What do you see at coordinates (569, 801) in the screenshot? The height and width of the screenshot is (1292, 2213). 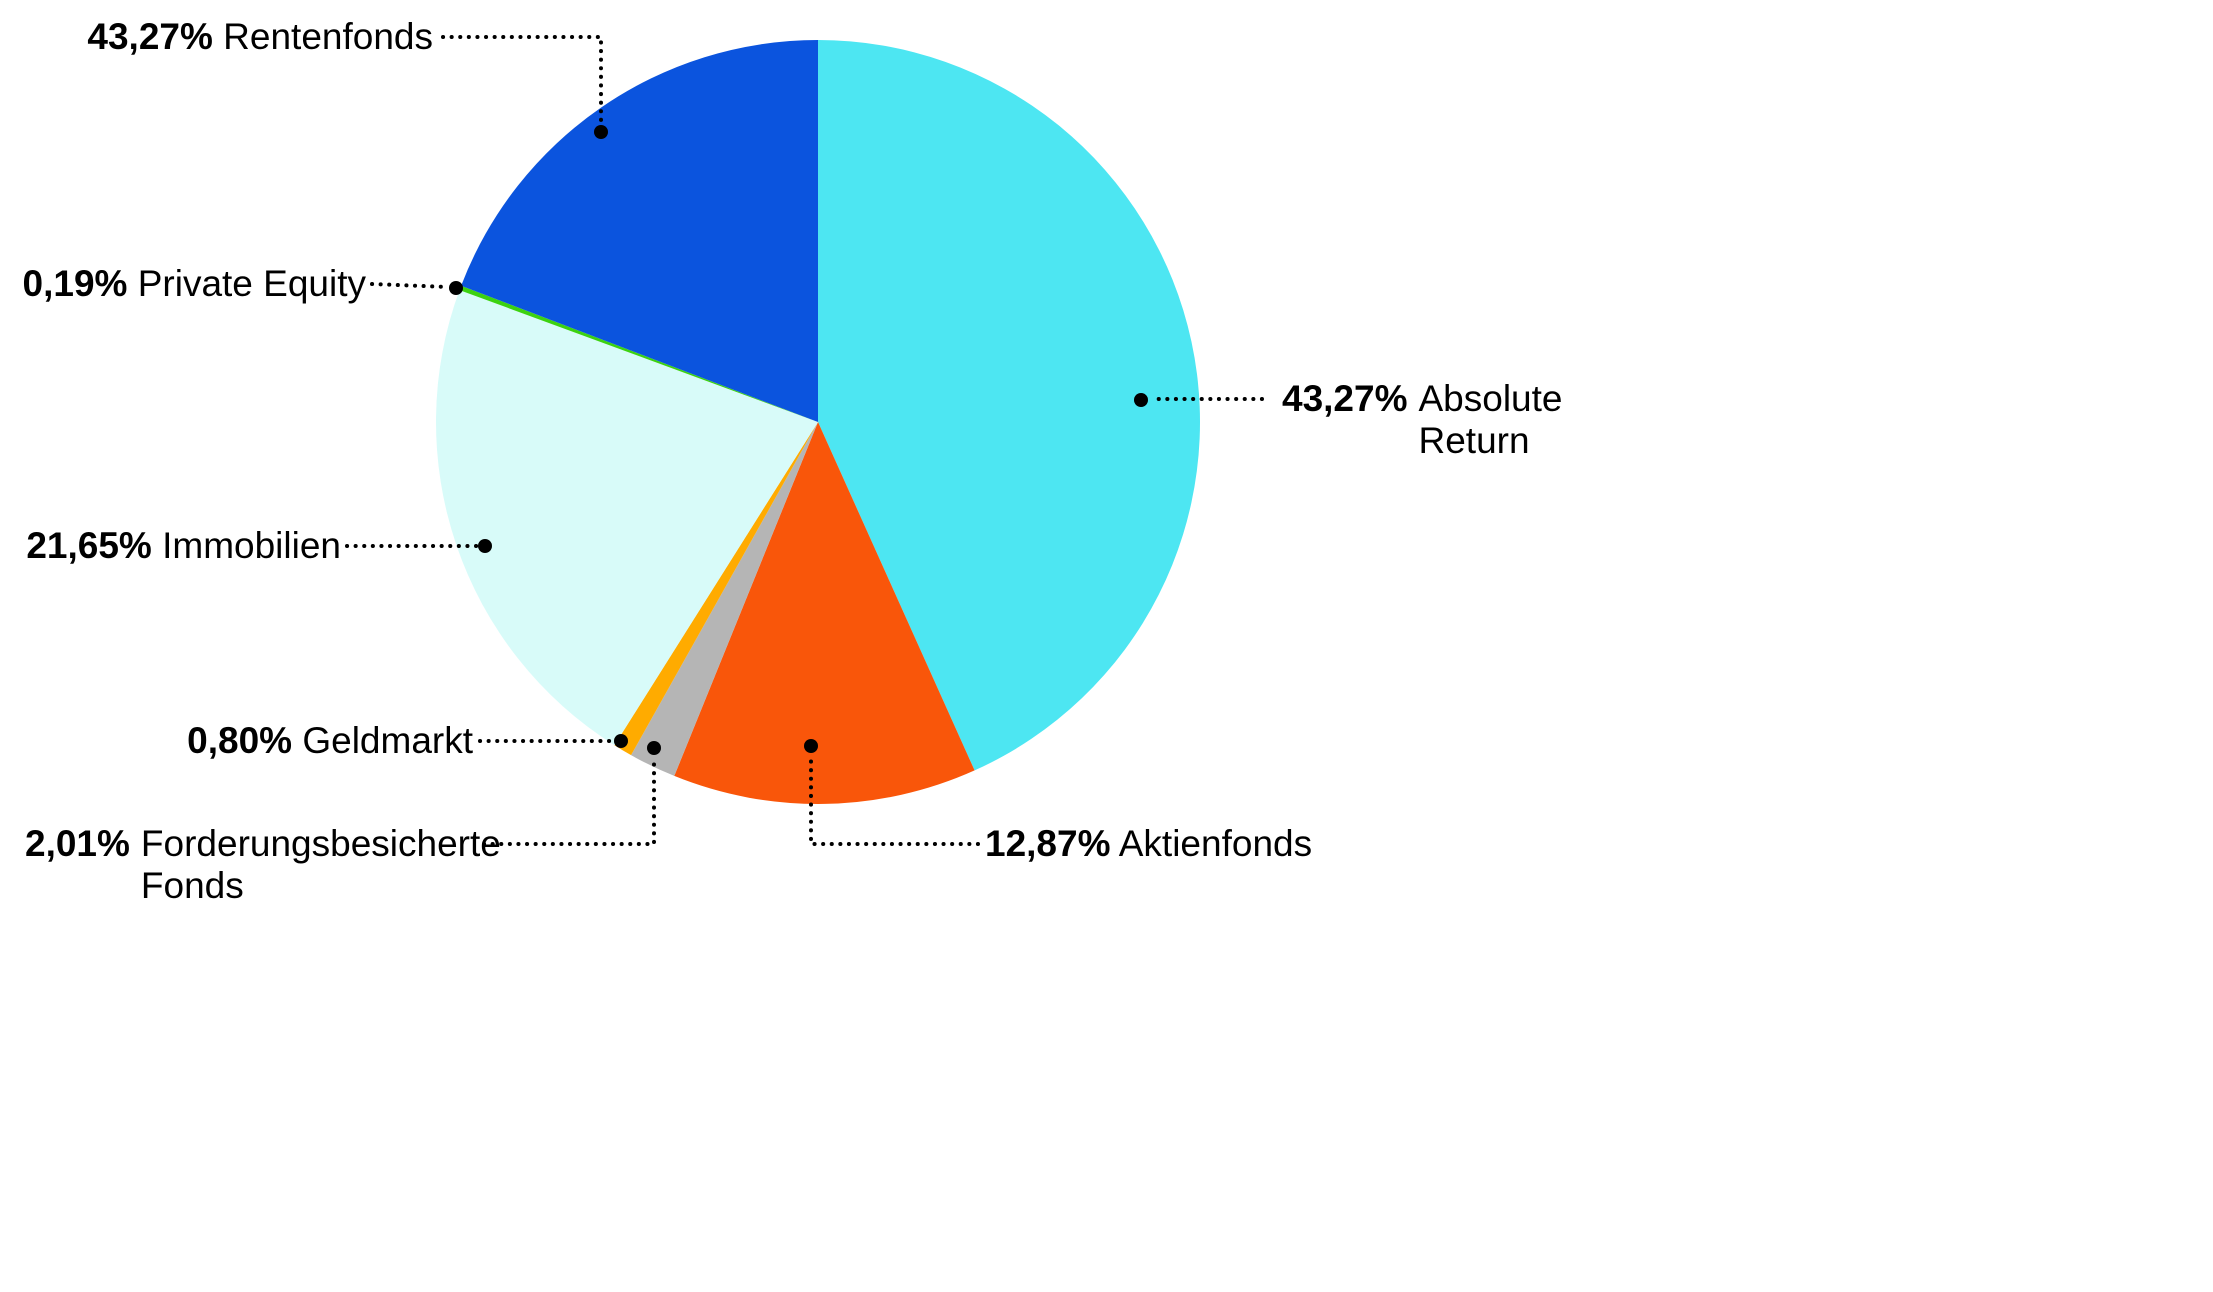 I see `leader-forderungsbesicherte-fonds` at bounding box center [569, 801].